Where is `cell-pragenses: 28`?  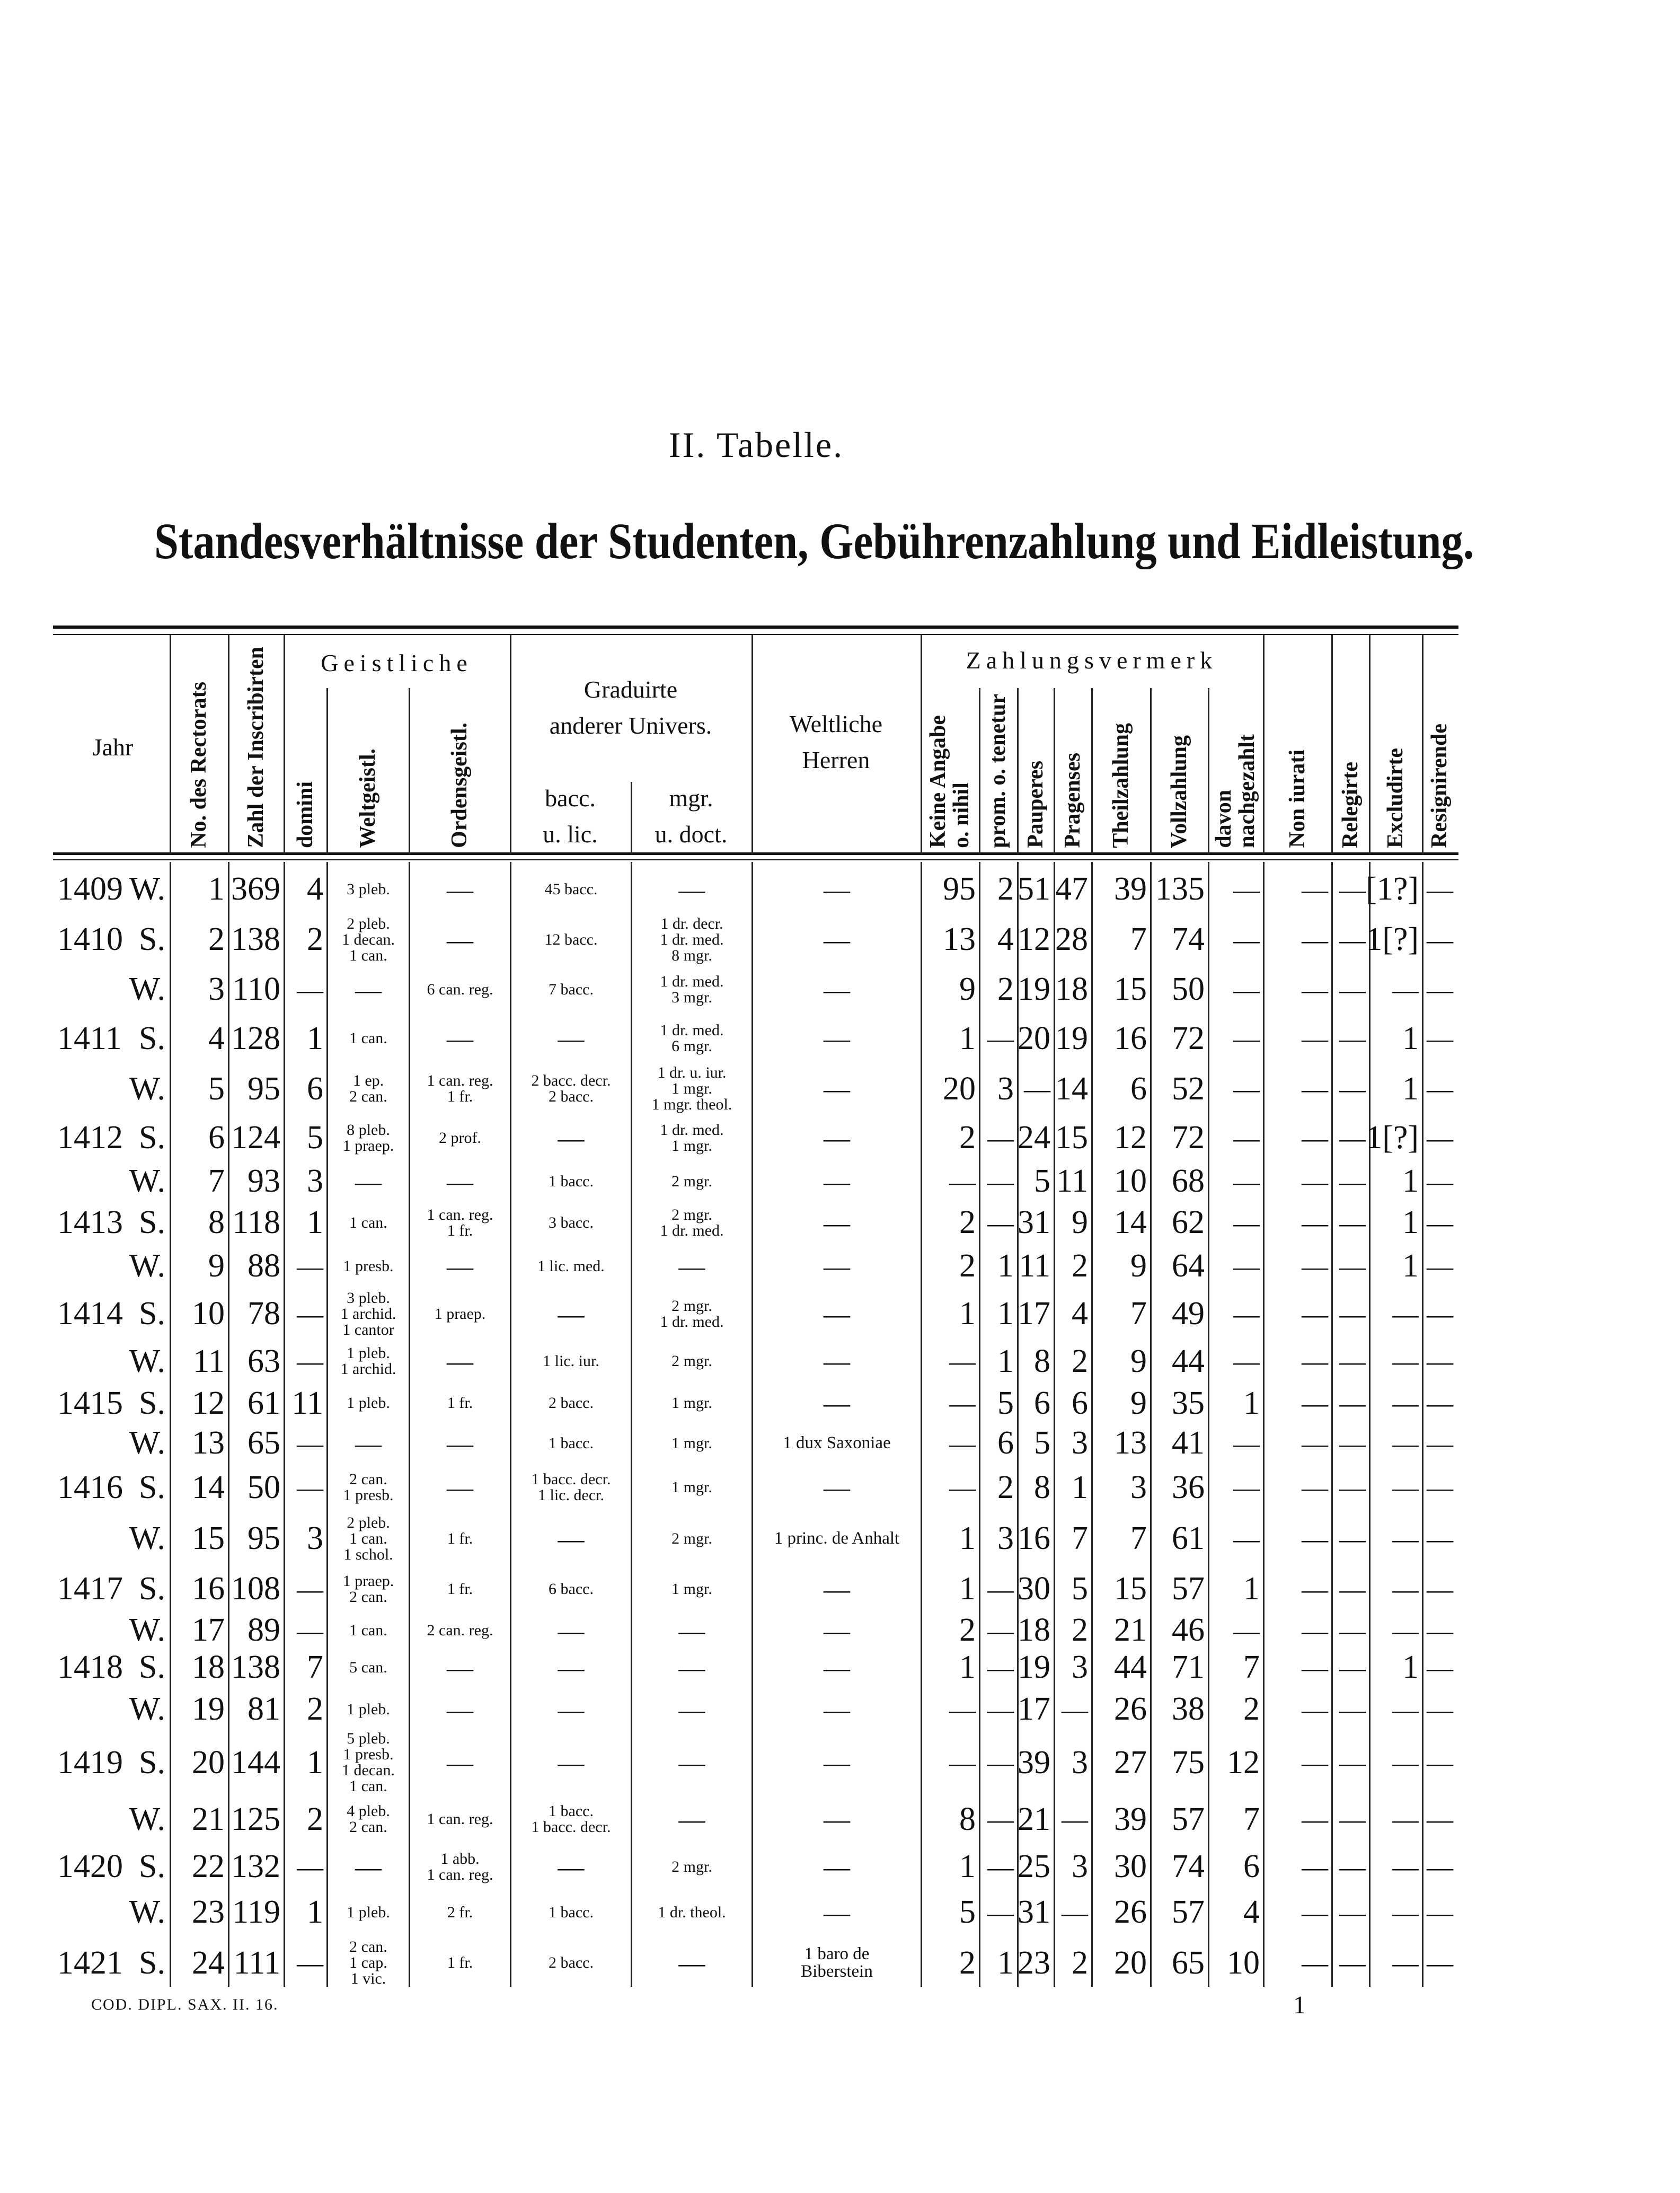 cell-pragenses: 28 is located at coordinates (1071, 939).